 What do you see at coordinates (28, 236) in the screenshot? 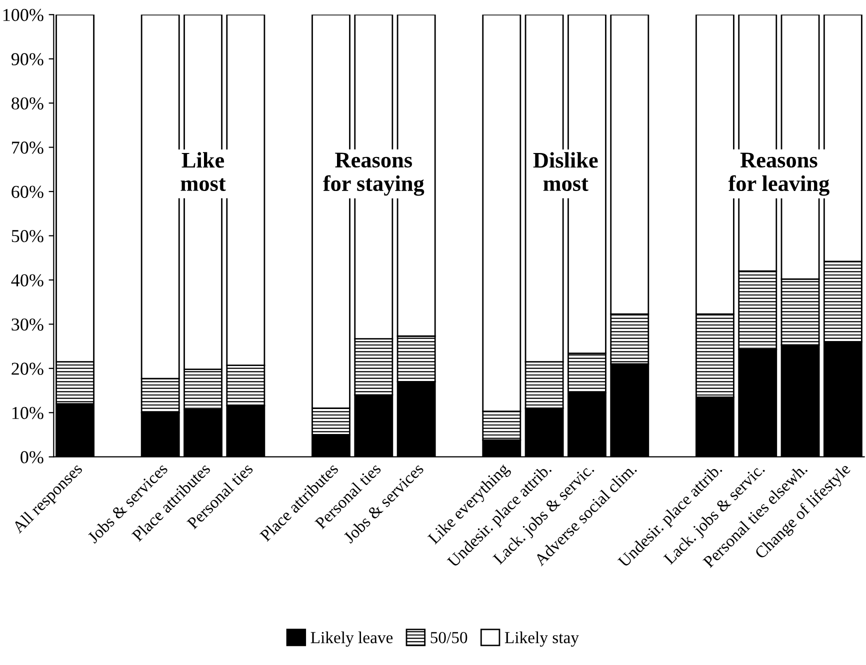
I see `y-tick-label: 50%` at bounding box center [28, 236].